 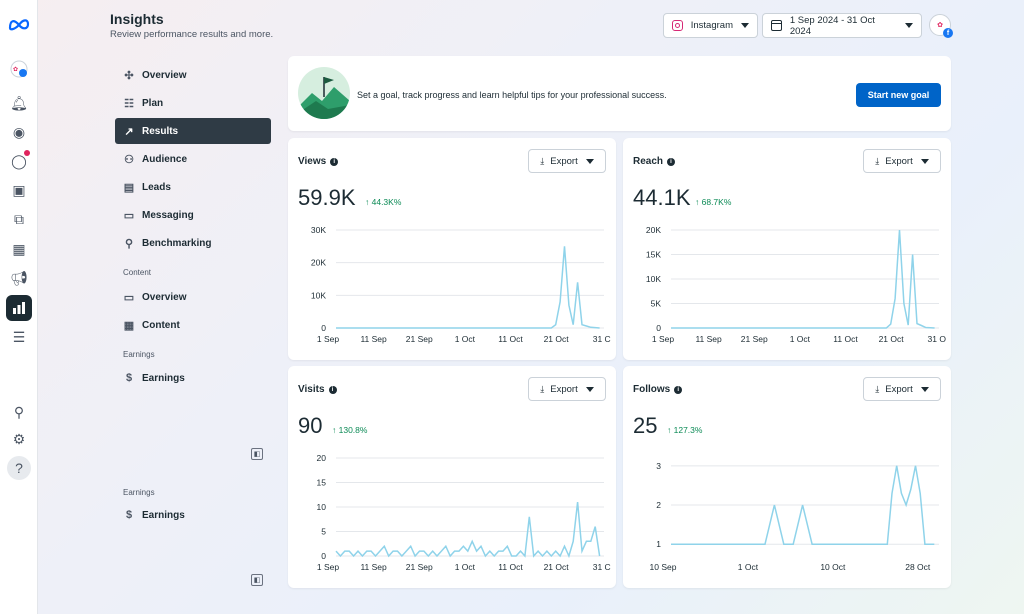 What do you see at coordinates (193, 325) in the screenshot?
I see `nav-item-content: ▦ Content` at bounding box center [193, 325].